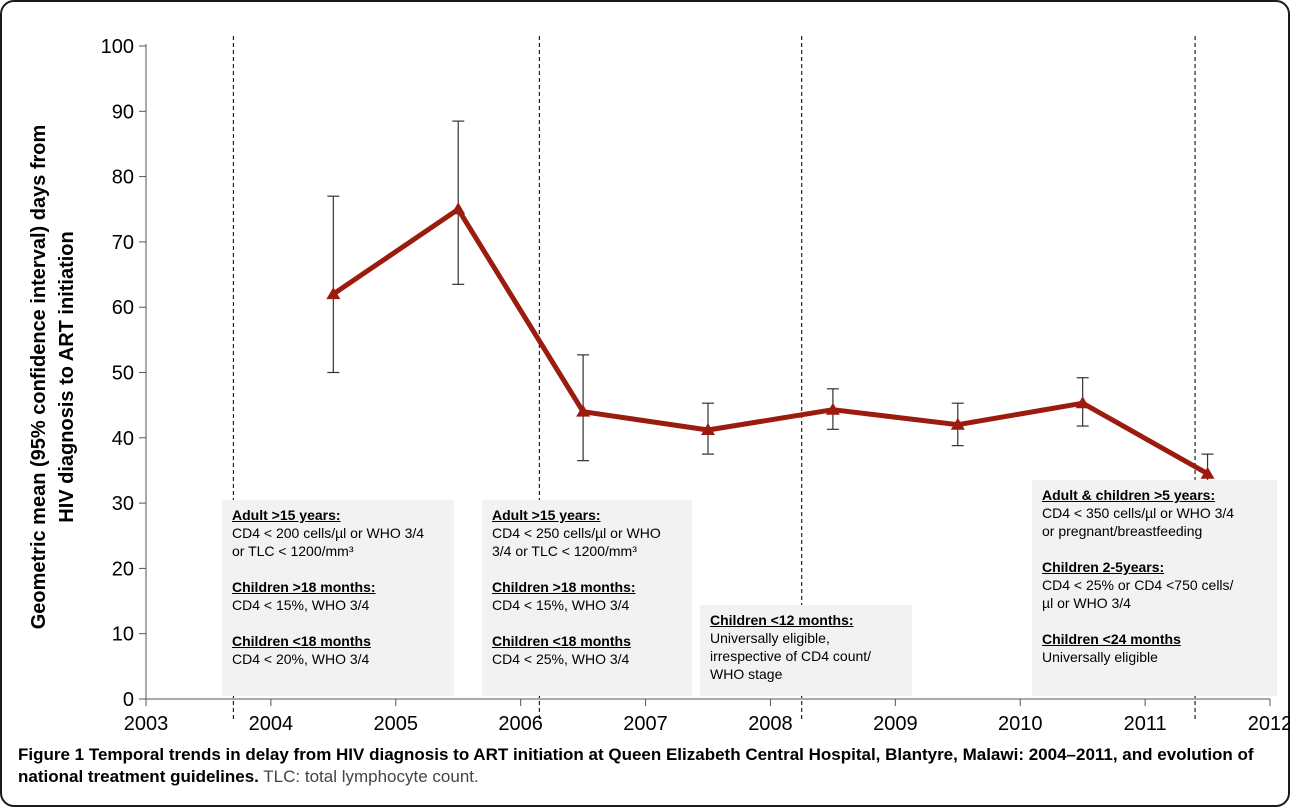 This screenshot has height=807, width=1290. What do you see at coordinates (123, 635) in the screenshot?
I see `y-tick-label: 10` at bounding box center [123, 635].